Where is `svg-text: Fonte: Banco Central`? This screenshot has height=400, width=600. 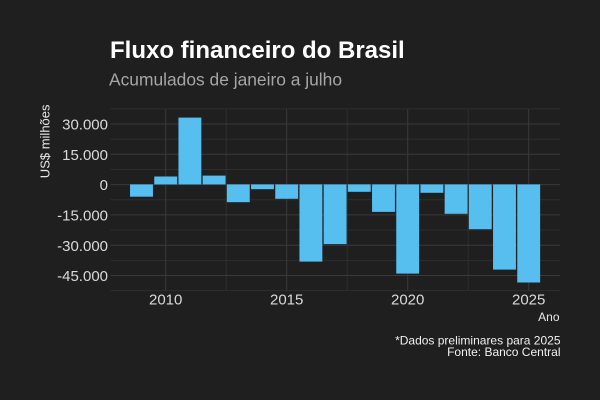
svg-text: Fonte: Banco Central is located at coordinates (503, 352).